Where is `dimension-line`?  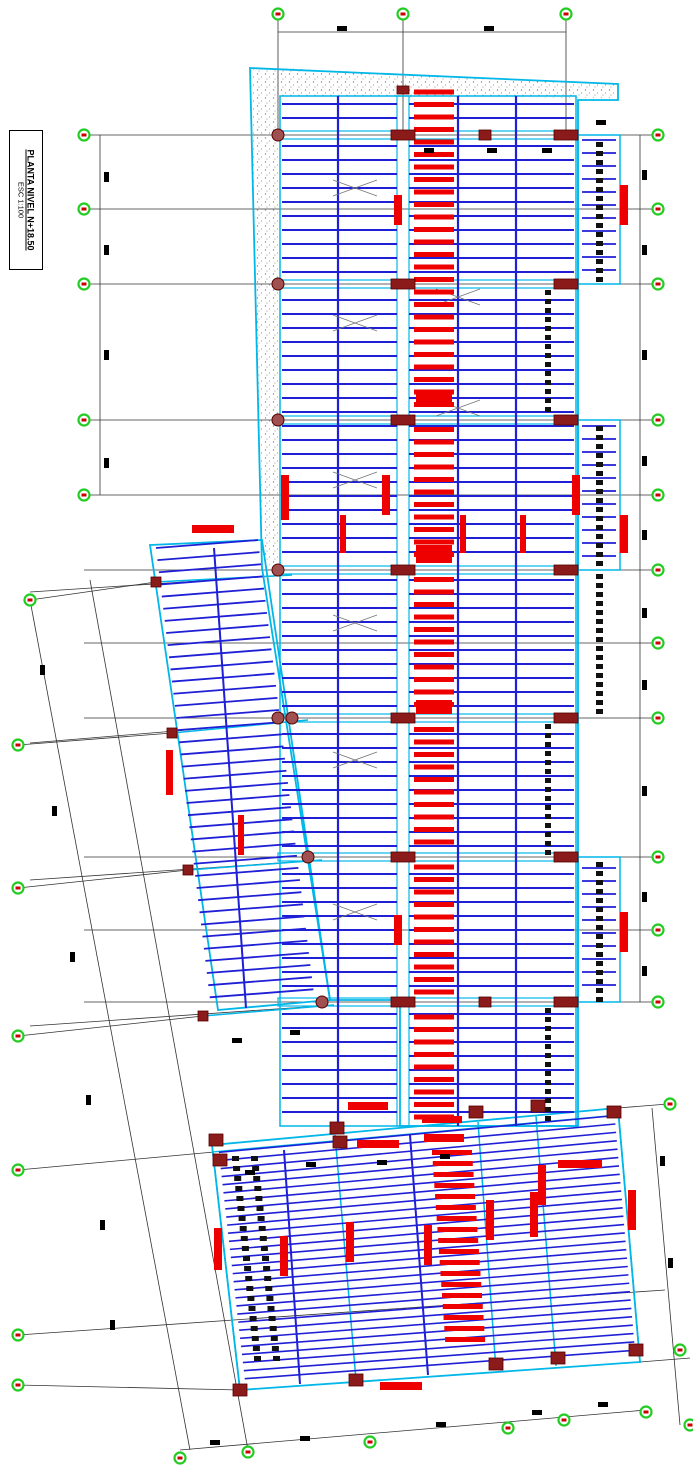 dimension-line is located at coordinates (666, 1266).